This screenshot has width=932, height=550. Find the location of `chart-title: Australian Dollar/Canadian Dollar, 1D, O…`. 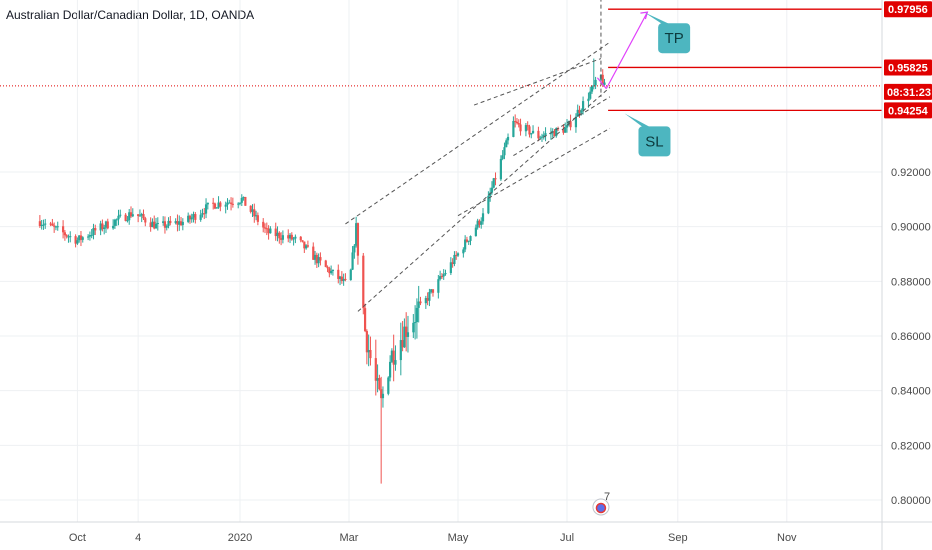

chart-title: Australian Dollar/Canadian Dollar, 1D, O… is located at coordinates (130, 15).